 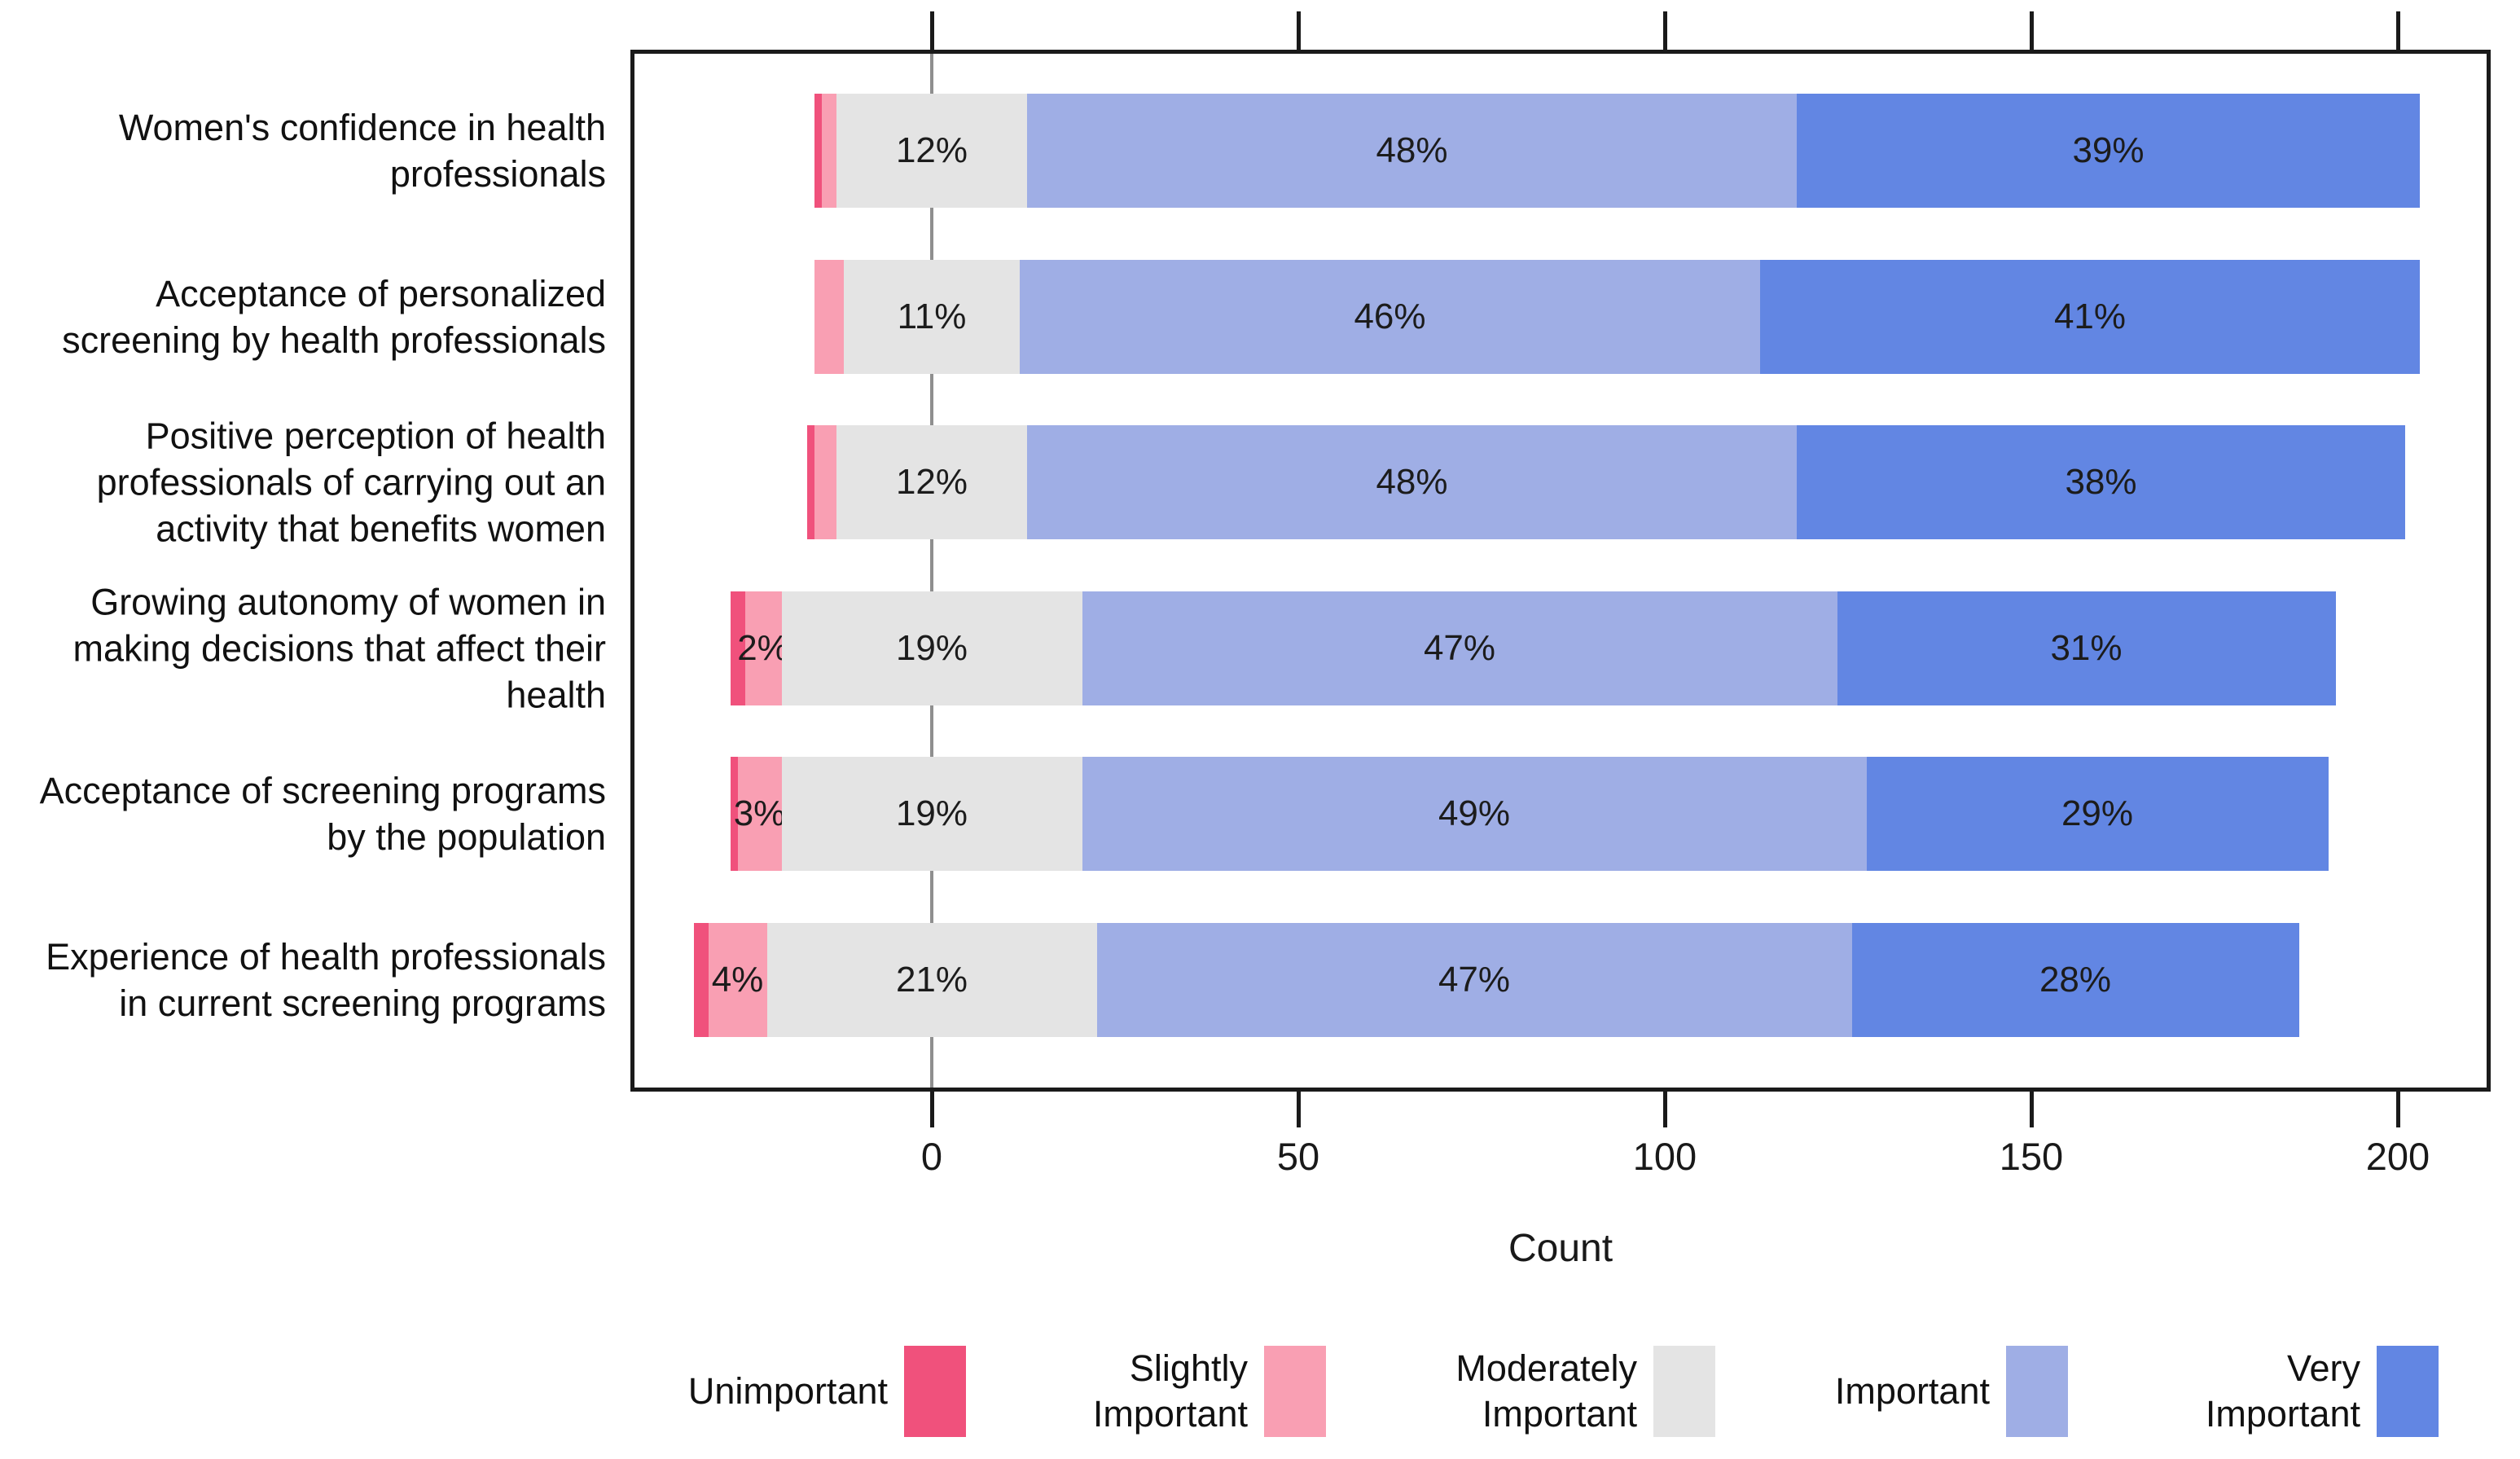 I want to click on segment-percent-label: 49%, so click(x=1474, y=813).